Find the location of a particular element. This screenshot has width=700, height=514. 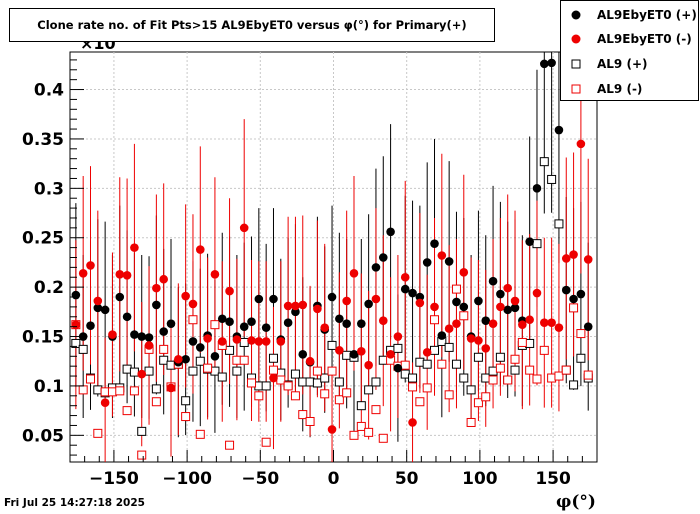

y-tick-label: 0.15 is located at coordinates (43, 338).